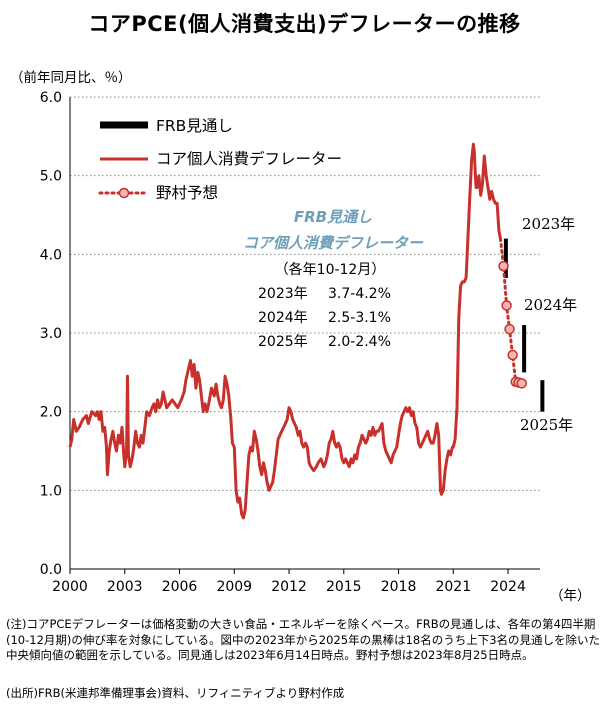  Describe the element at coordinates (249, 158) in the screenshot. I see `legend-core-pce-label: コア個人消費デフレーター` at that location.